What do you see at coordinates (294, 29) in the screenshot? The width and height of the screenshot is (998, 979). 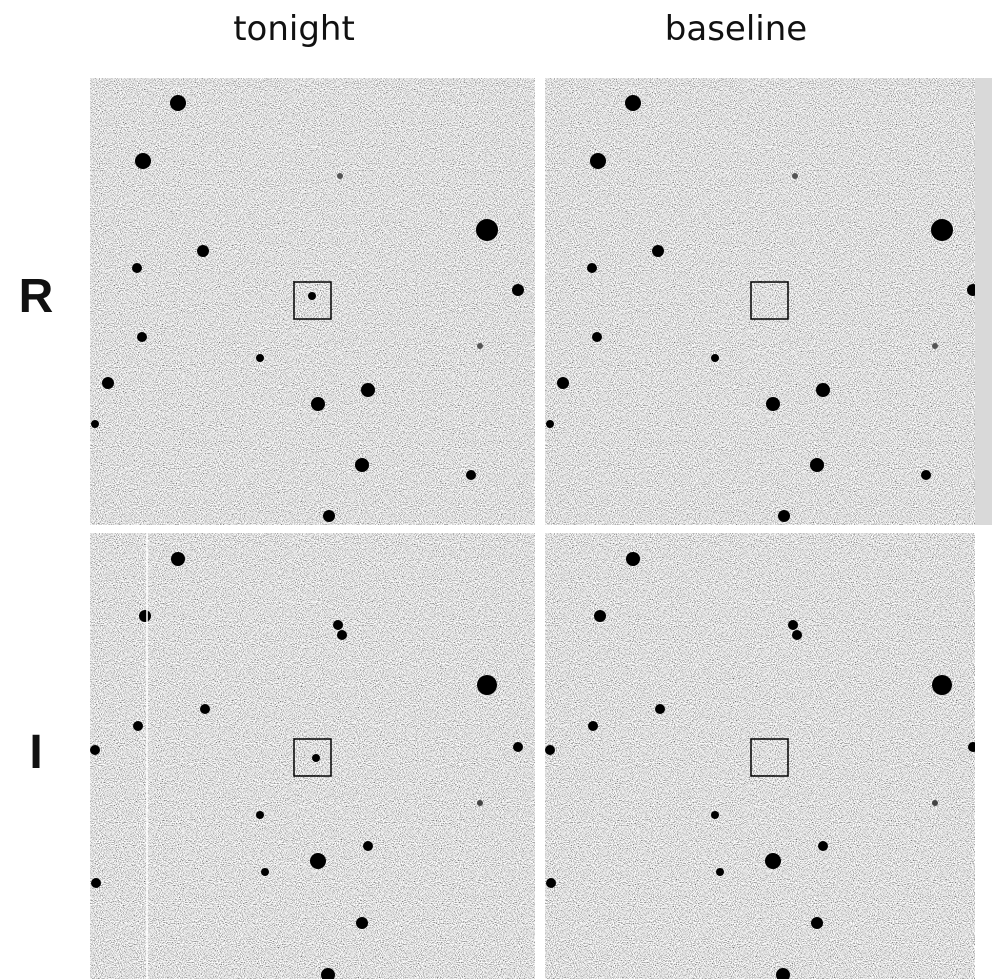 I see `column-title: tonight` at bounding box center [294, 29].